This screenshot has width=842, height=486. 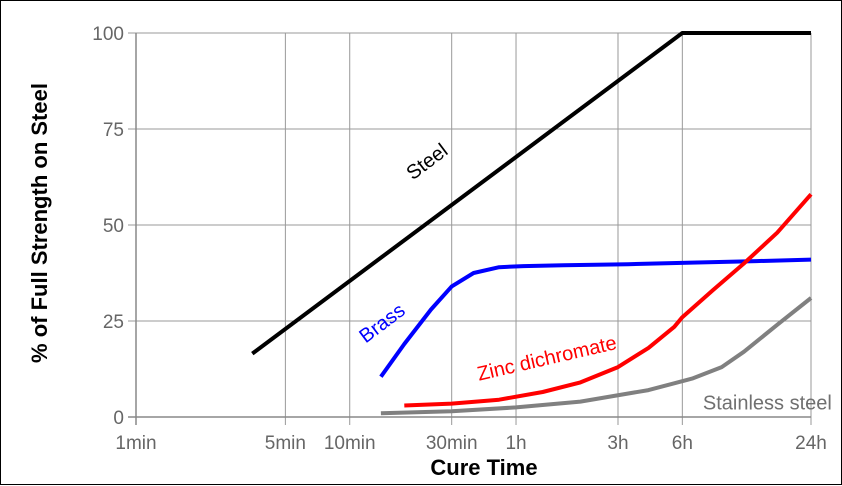 I want to click on x-tick-label: 30min, so click(x=452, y=443).